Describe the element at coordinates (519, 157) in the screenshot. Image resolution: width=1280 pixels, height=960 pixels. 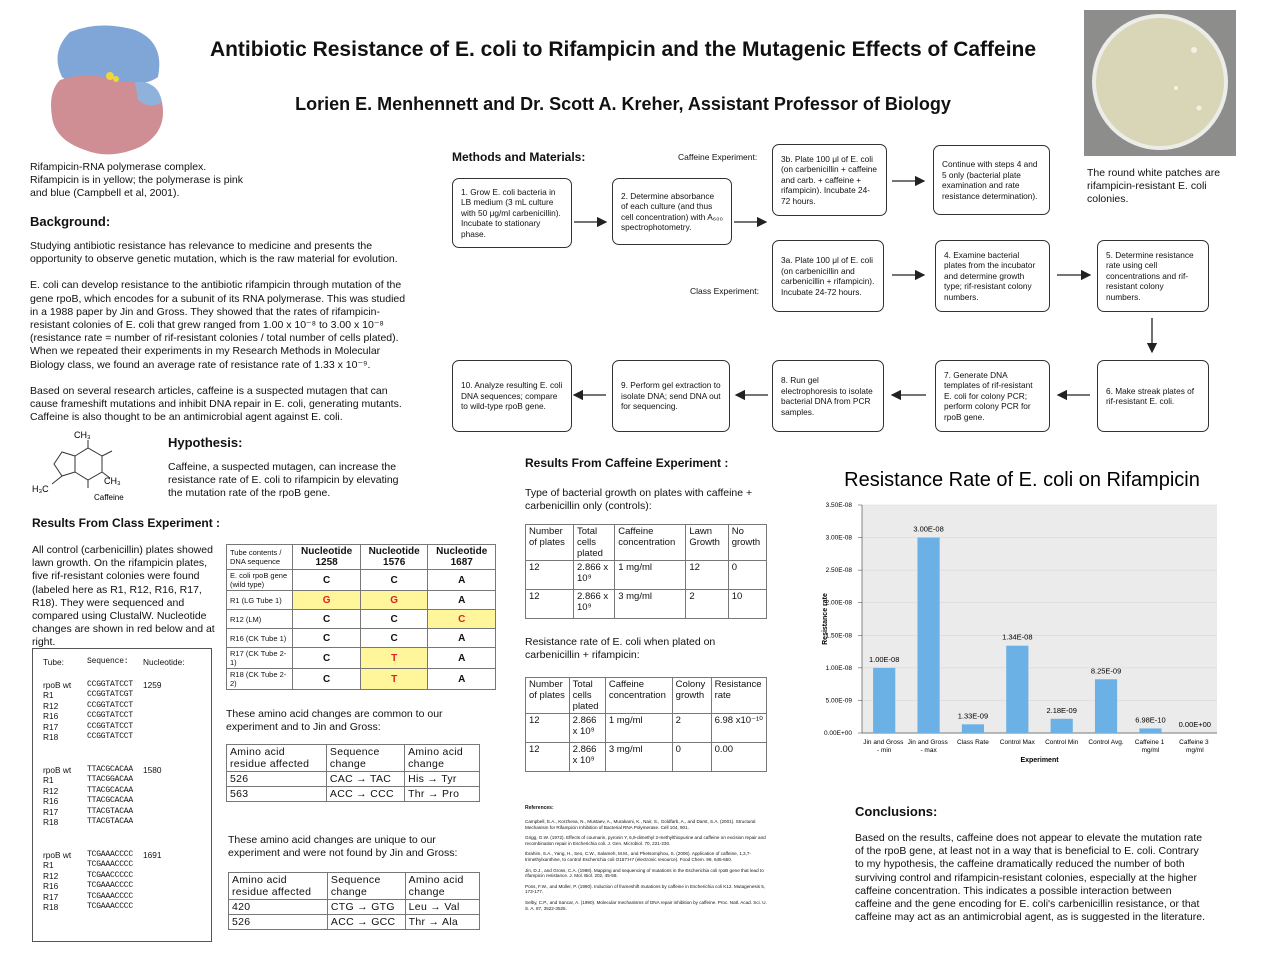
I see `section-heading: Methods and Materials:` at that location.